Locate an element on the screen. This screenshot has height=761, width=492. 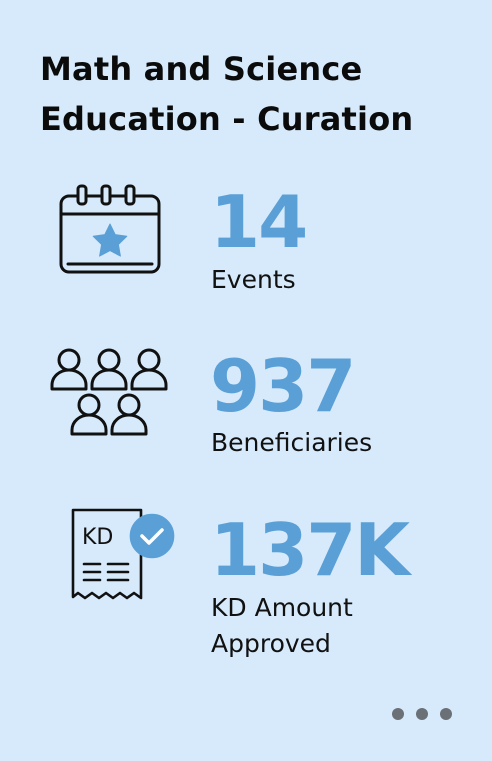
stat-label-events: Events is located at coordinates (253, 279).